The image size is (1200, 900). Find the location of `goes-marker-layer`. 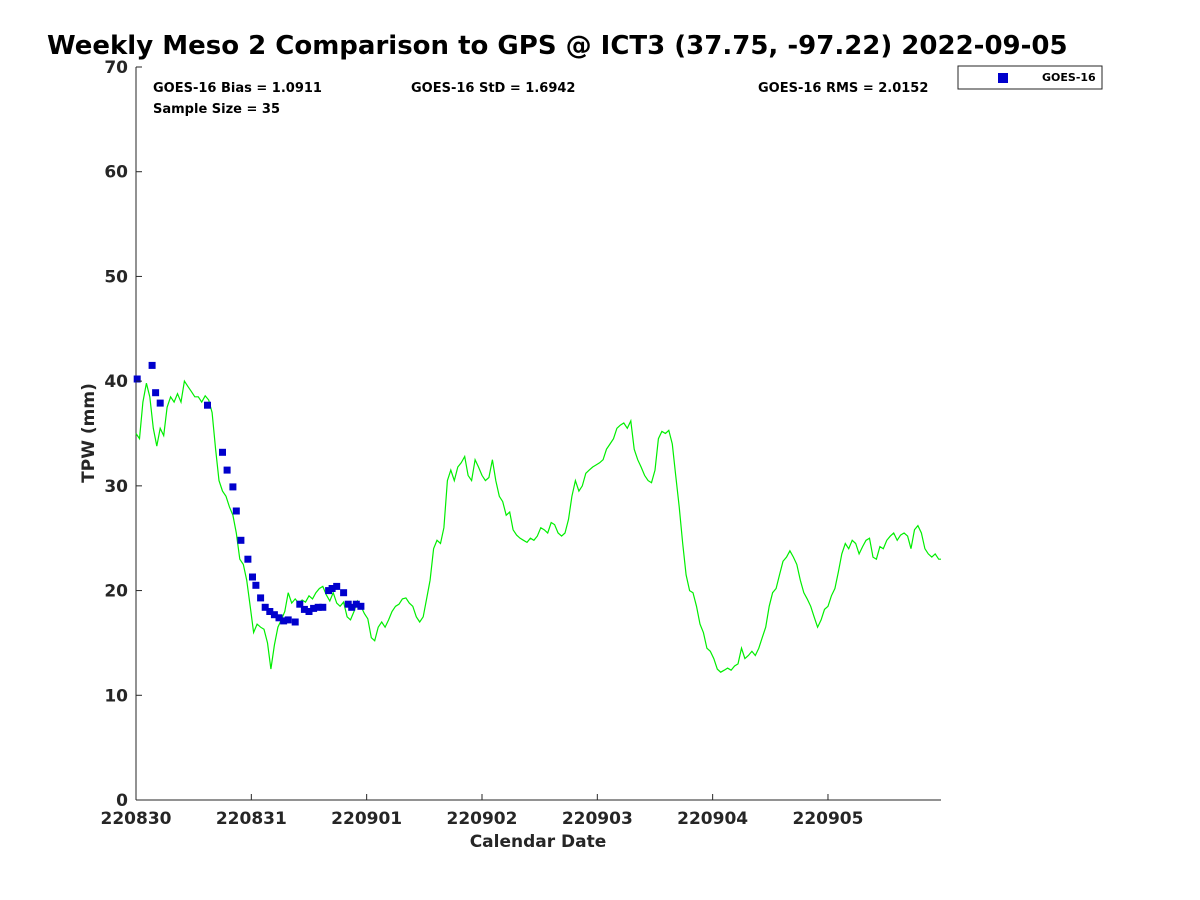

goes-marker-layer is located at coordinates (249, 493).